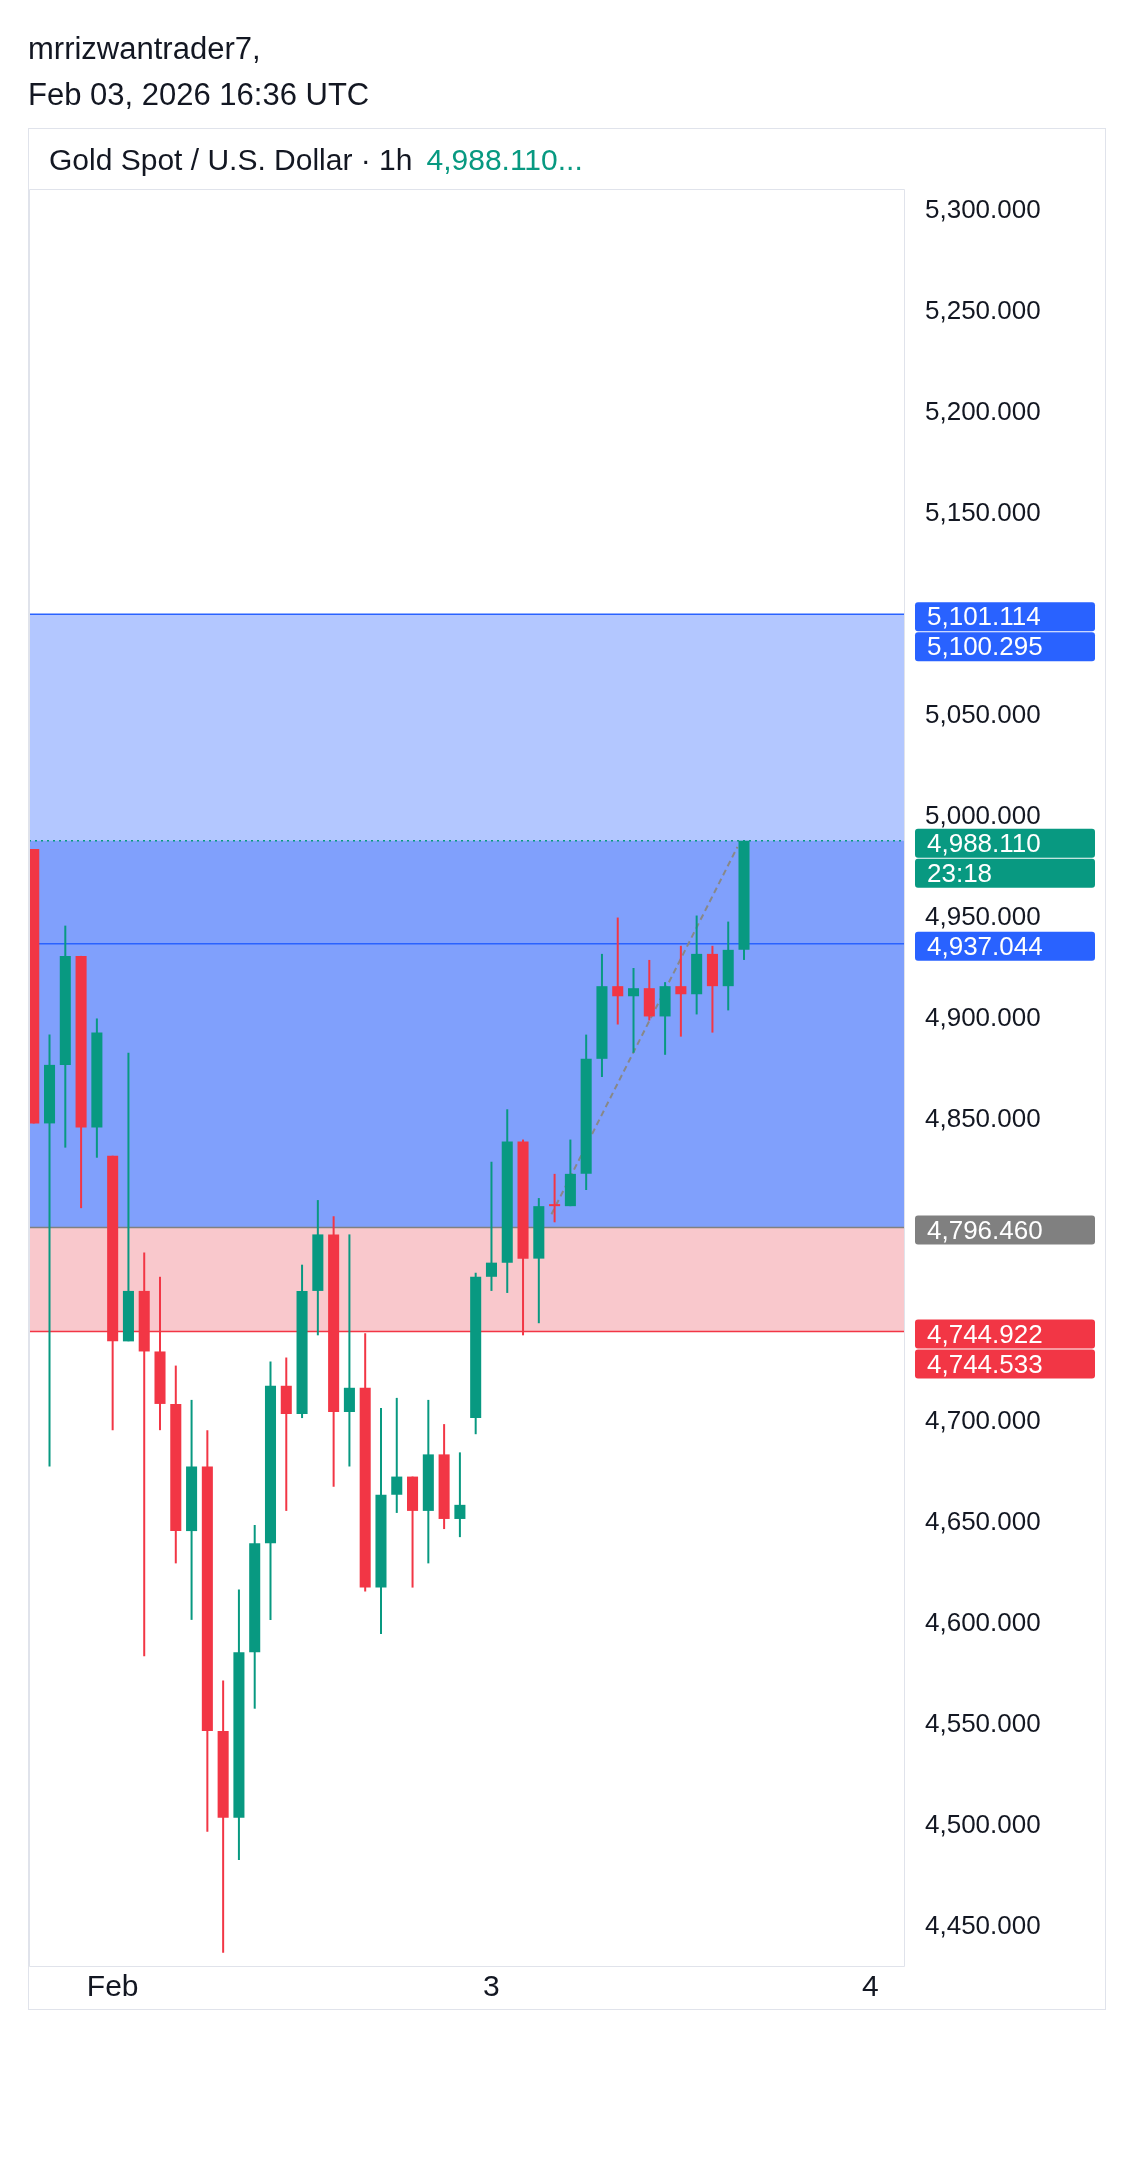 This screenshot has height=2165, width=1137. What do you see at coordinates (983, 310) in the screenshot?
I see `y-tick-label: 5,250.000` at bounding box center [983, 310].